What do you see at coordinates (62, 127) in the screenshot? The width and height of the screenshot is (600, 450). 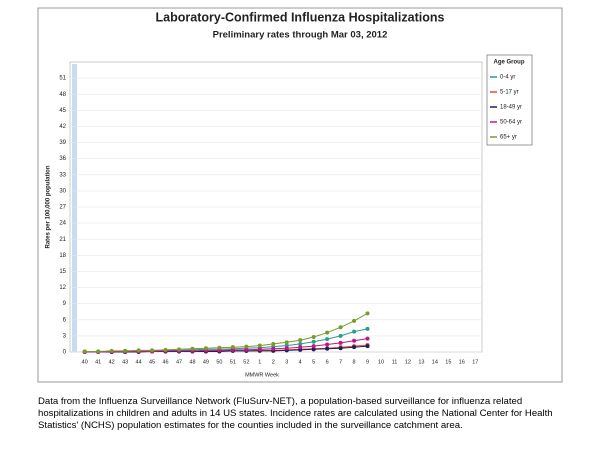 I see `y-tick-label: 42` at bounding box center [62, 127].